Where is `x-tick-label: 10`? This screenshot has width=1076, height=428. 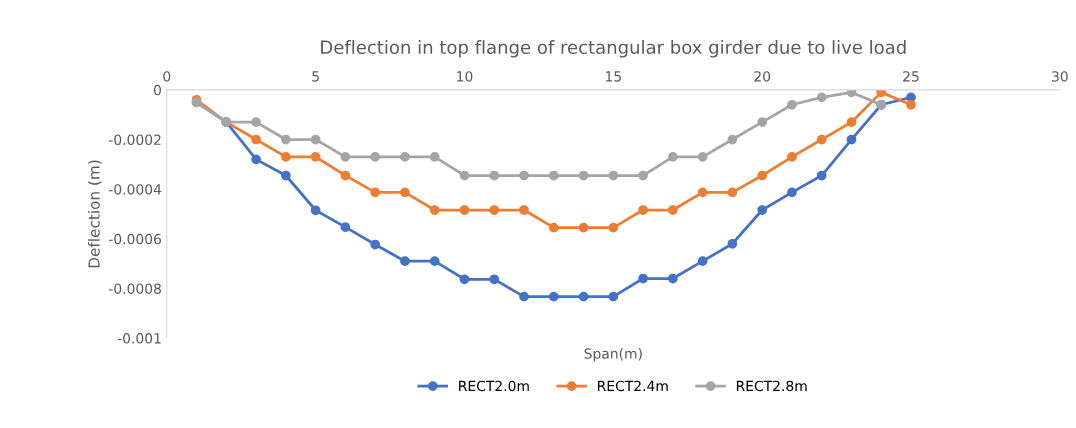
x-tick-label: 10 is located at coordinates (465, 76).